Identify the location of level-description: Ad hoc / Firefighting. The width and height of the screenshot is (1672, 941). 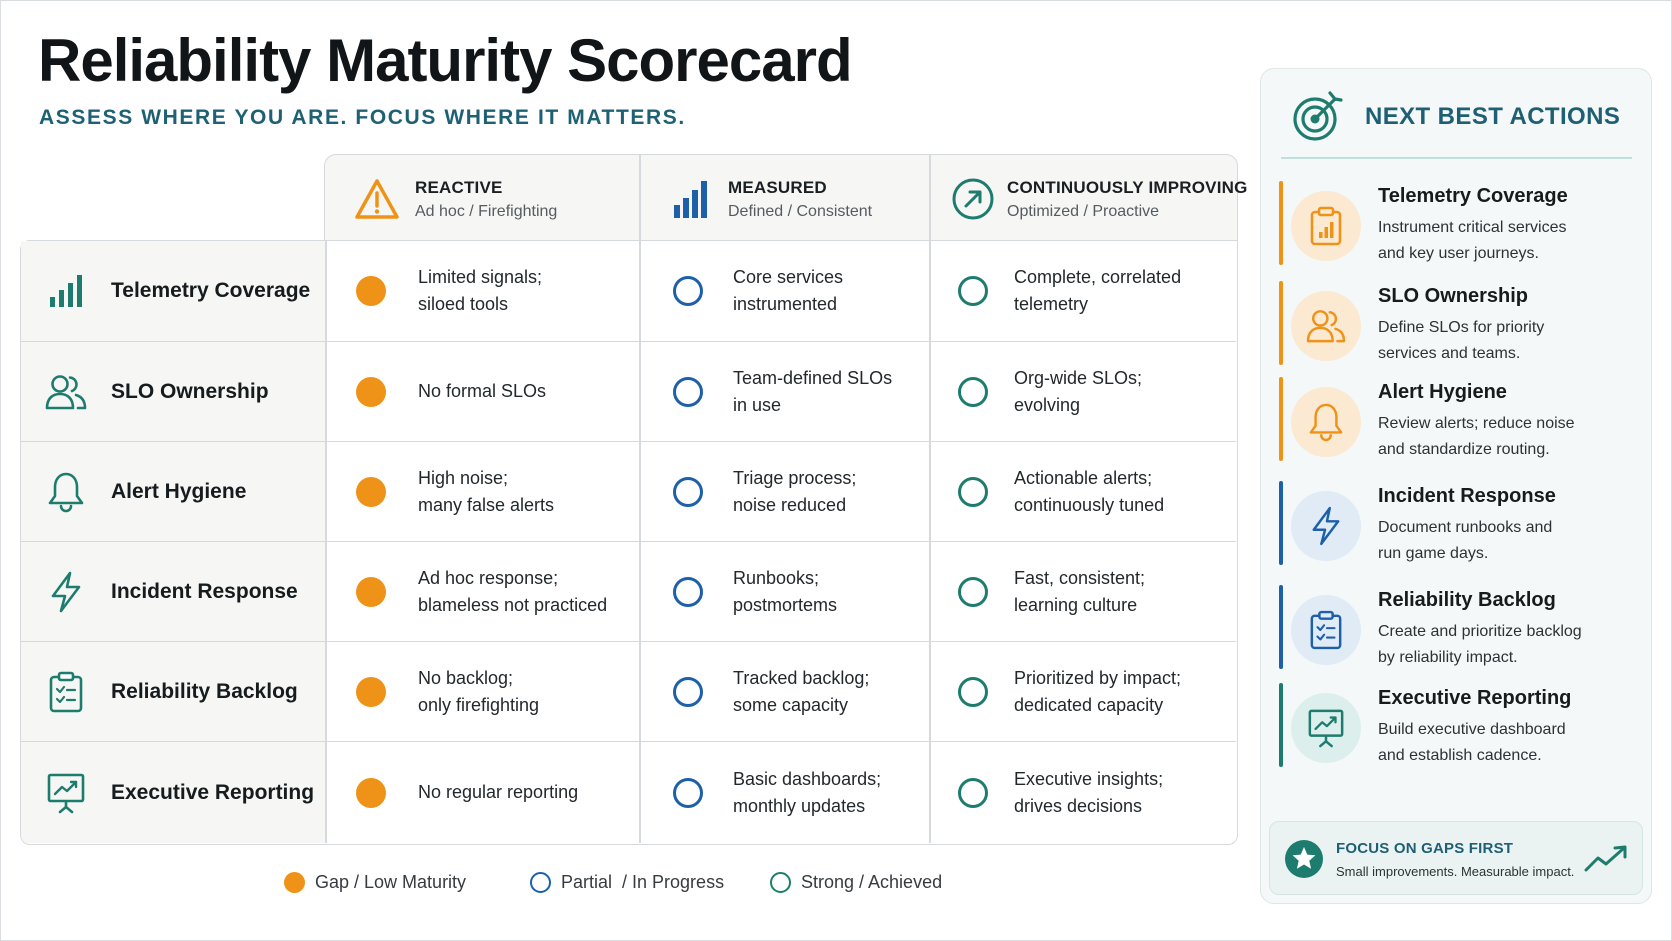
(486, 211).